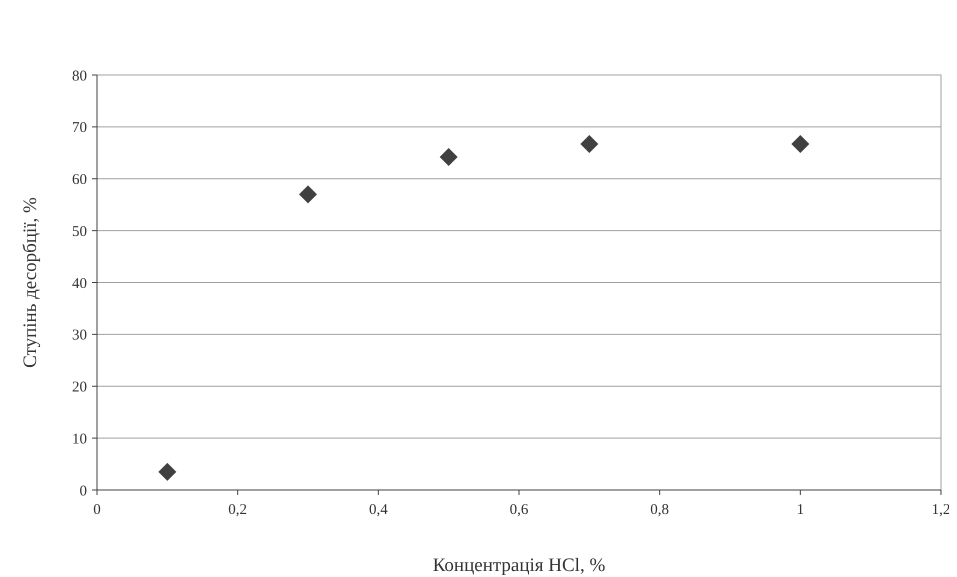 This screenshot has width=957, height=577. Describe the element at coordinates (79, 76) in the screenshot. I see `y-tick-label: 80` at that location.